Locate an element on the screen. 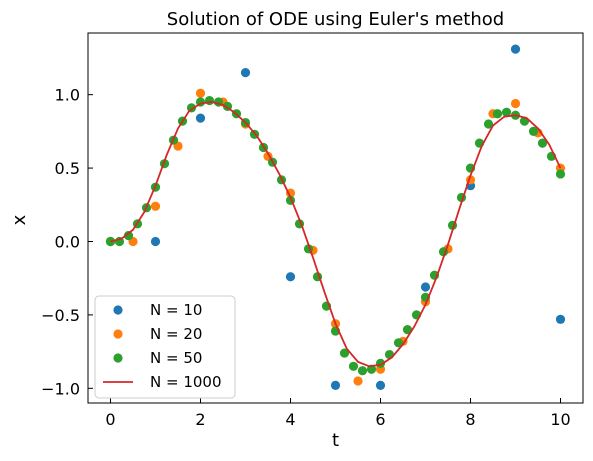 This screenshot has width=593, height=461. chart-title: Solution of ODE using Euler's method is located at coordinates (335, 19).